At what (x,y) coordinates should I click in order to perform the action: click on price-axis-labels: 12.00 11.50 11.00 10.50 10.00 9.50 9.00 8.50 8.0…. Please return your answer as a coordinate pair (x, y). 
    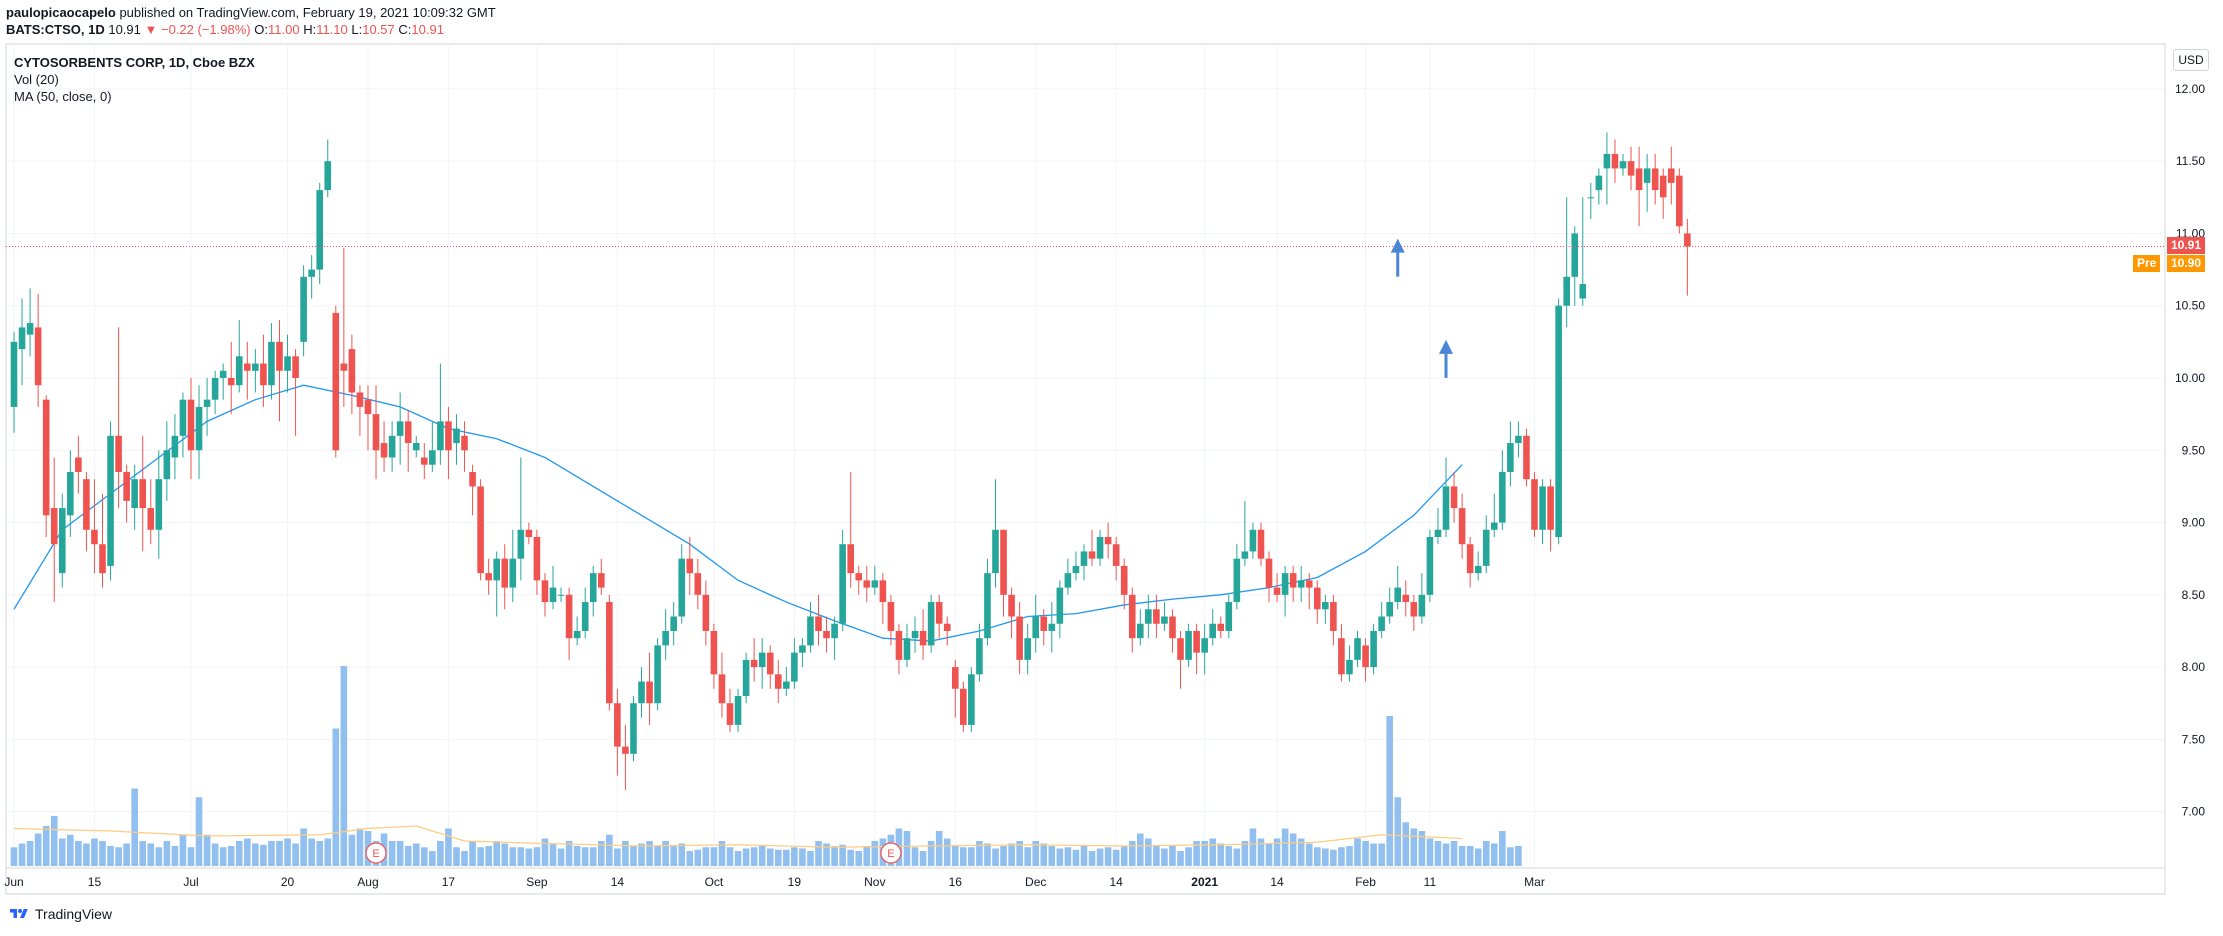
    Looking at the image, I should click on (2190, 450).